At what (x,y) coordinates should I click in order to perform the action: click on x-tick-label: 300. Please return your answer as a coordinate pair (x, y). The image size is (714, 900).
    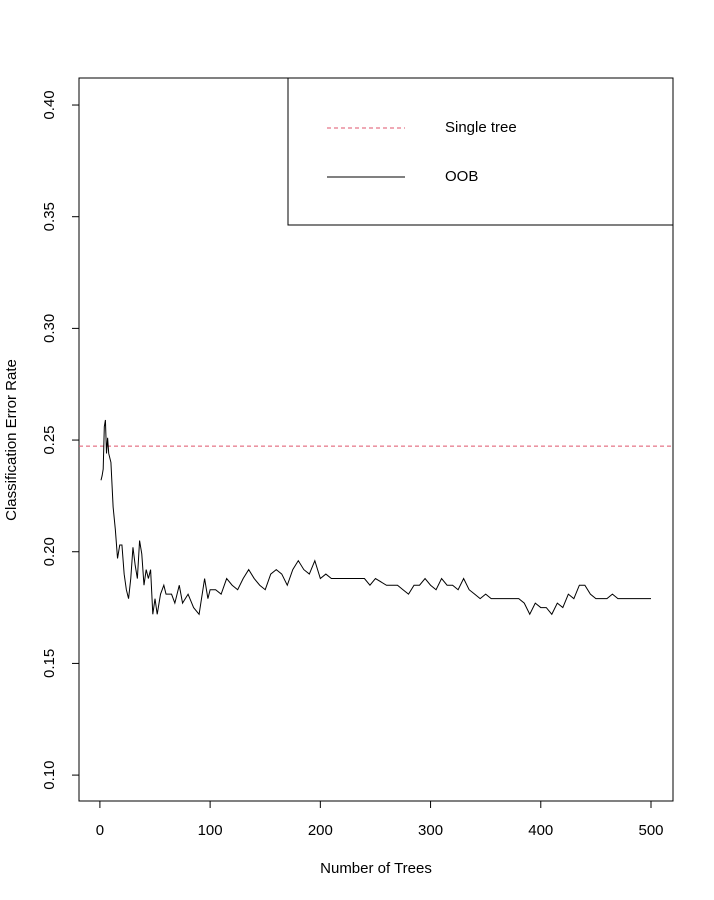
    Looking at the image, I should click on (430, 830).